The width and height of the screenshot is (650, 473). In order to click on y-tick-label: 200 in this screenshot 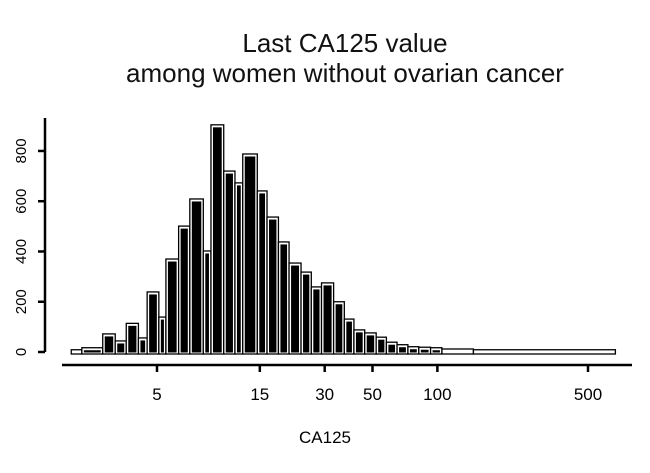, I will do `click(21, 301)`.